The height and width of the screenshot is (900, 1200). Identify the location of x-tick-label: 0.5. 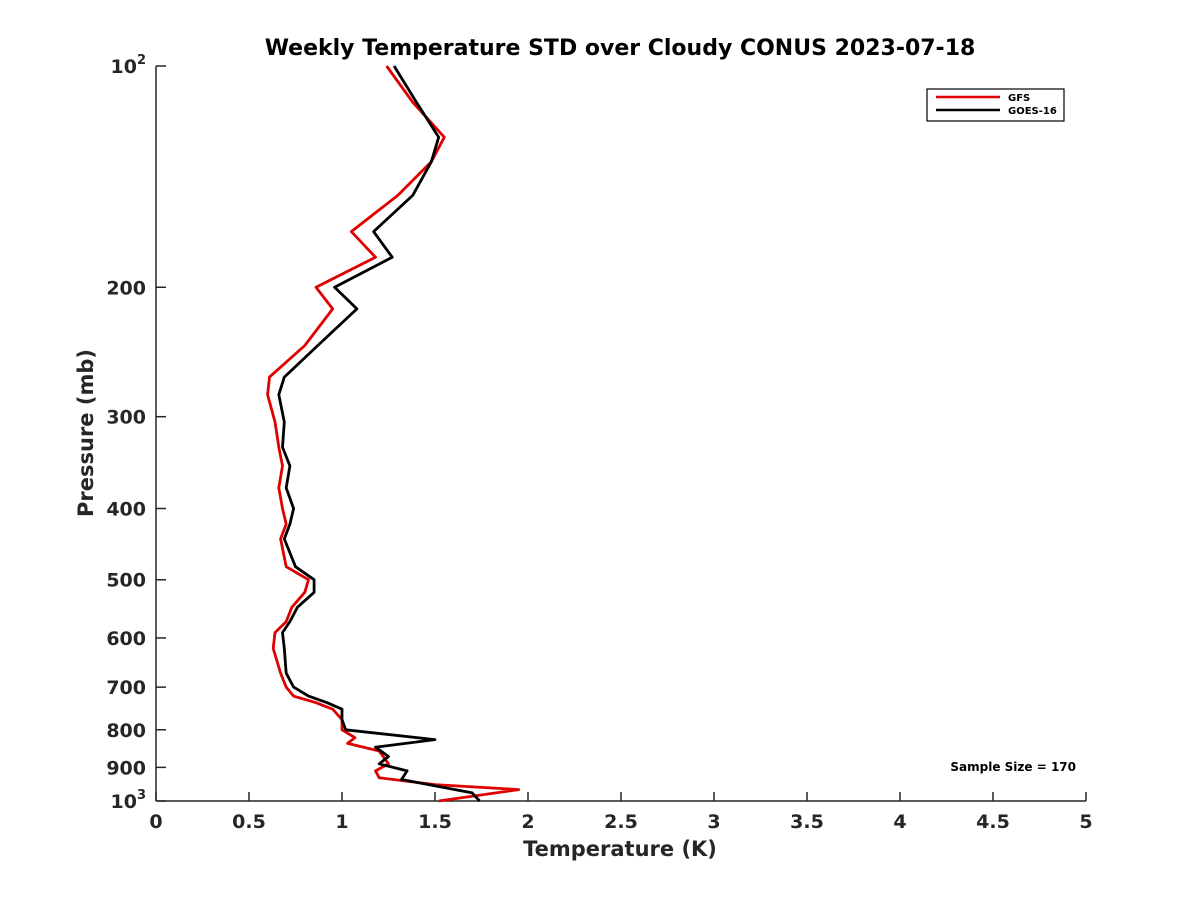
(249, 822).